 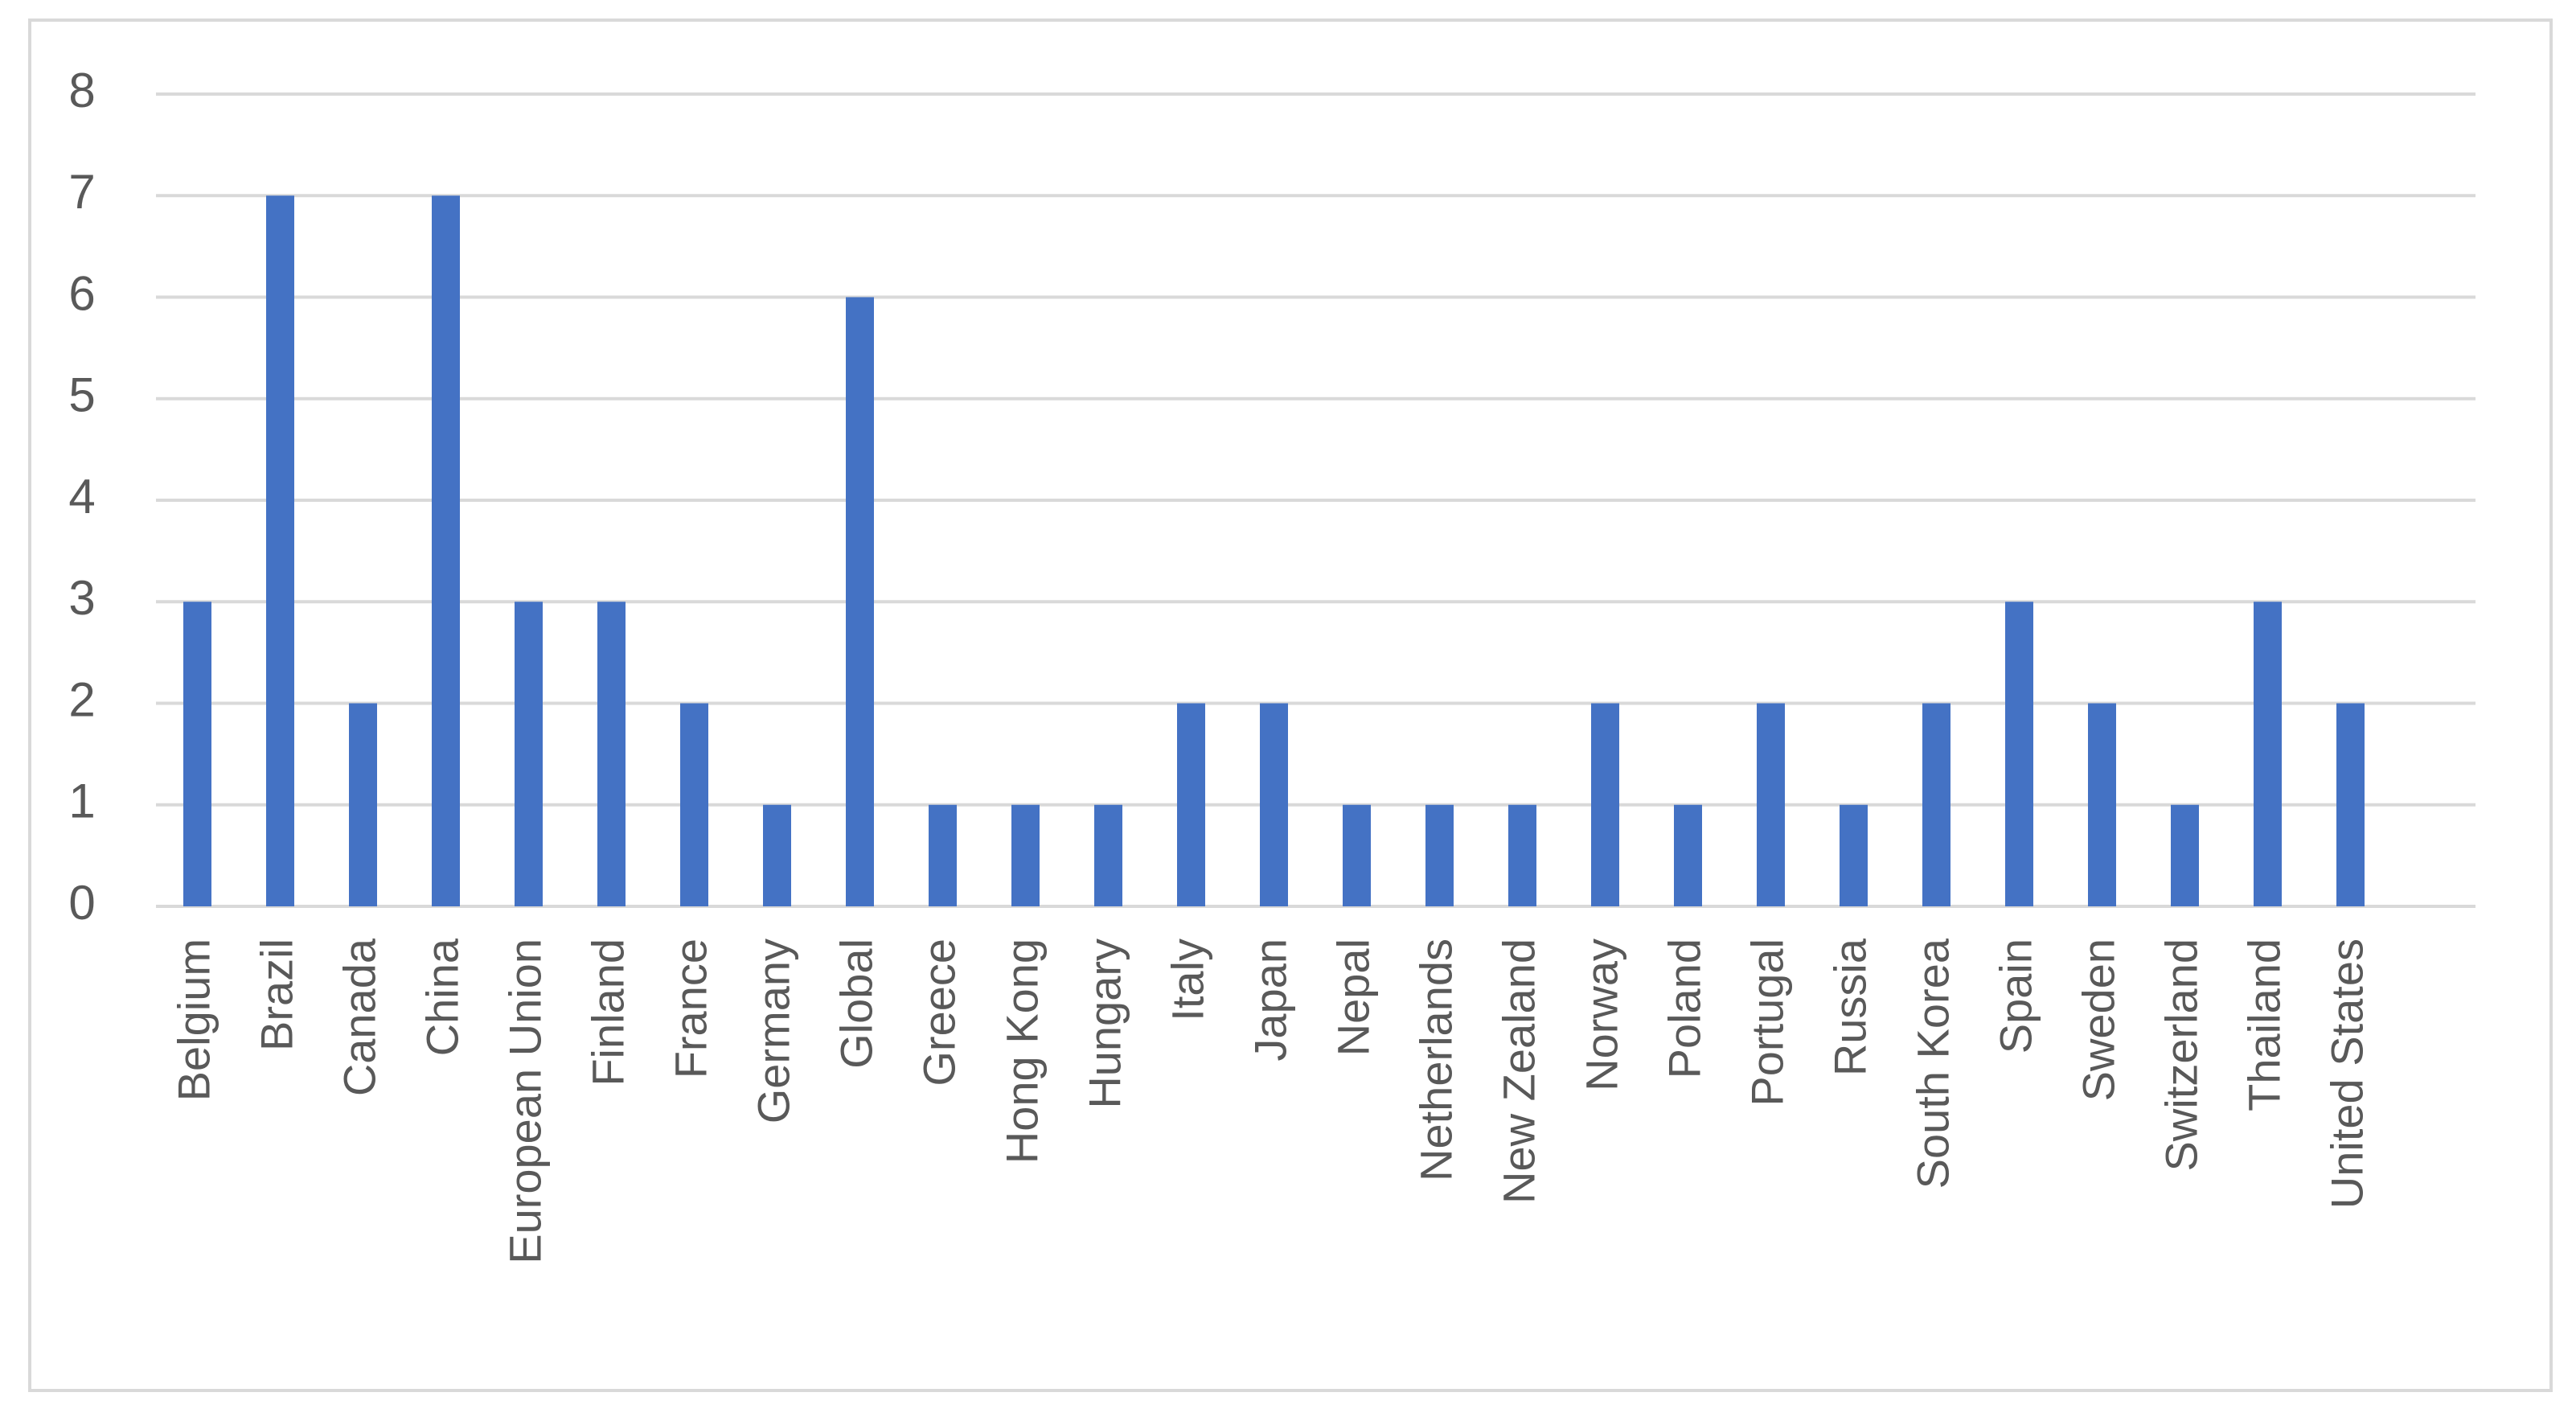 I want to click on x-tick-label: Belgium, so click(x=193, y=1020).